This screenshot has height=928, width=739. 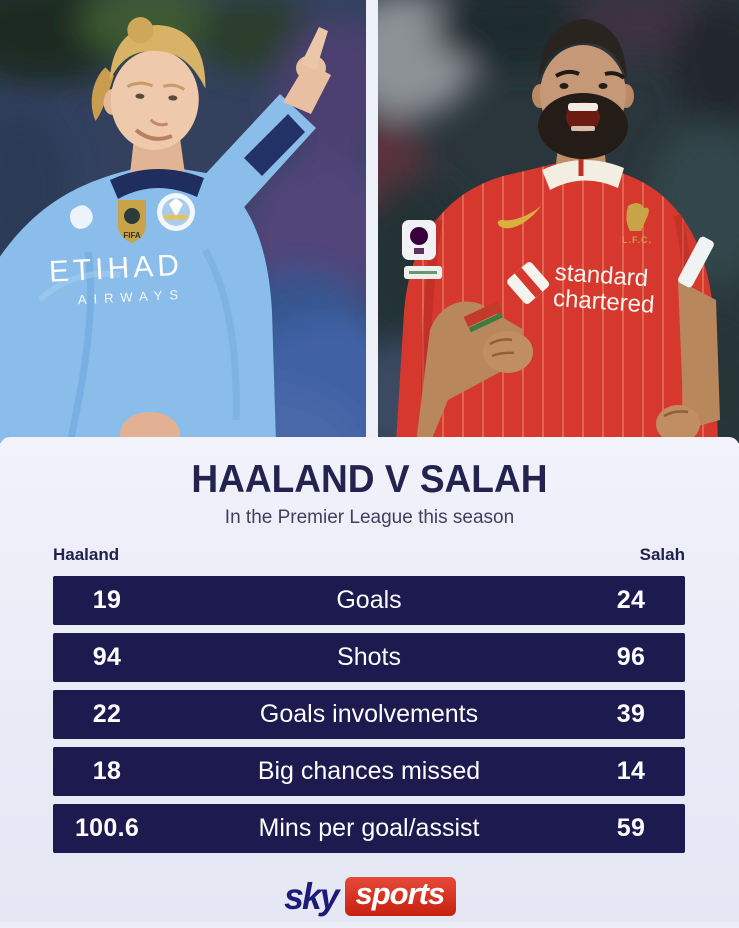 I want to click on lower-hand, so click(x=150, y=427).